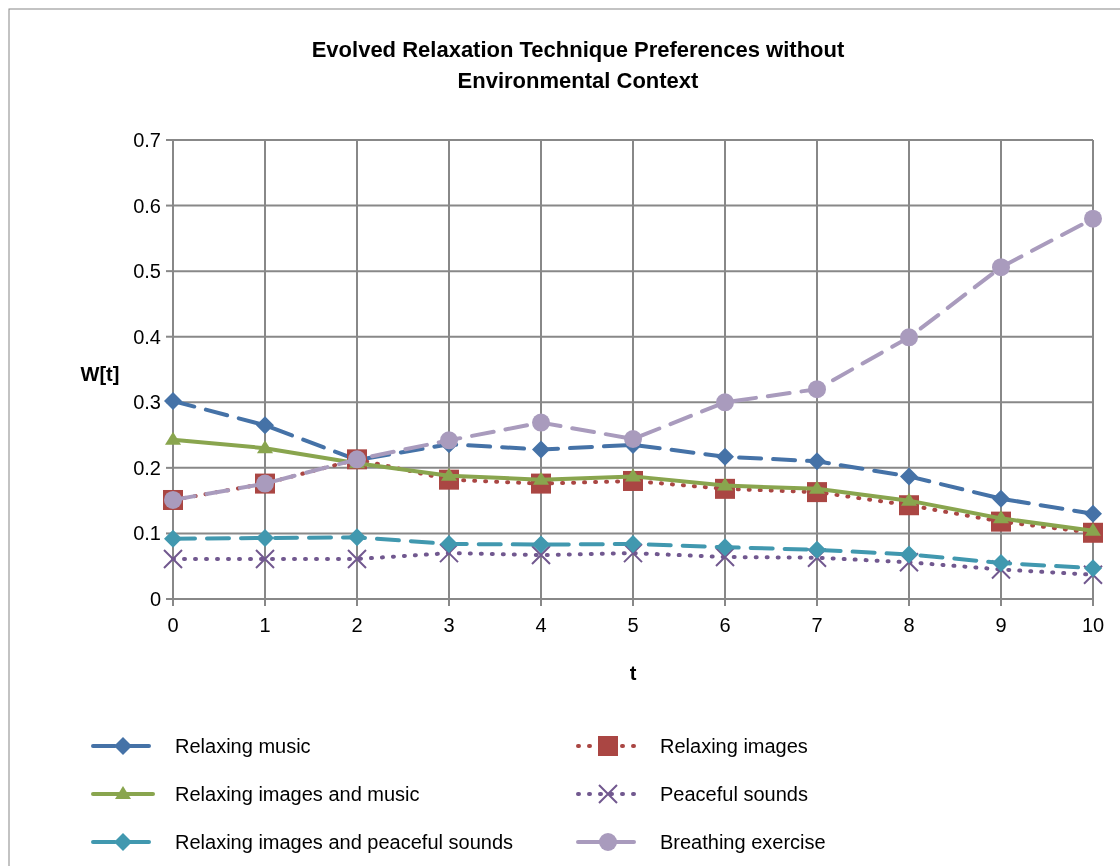 The image size is (1120, 866). Describe the element at coordinates (1001, 625) in the screenshot. I see `x-tick-label: 9` at that location.